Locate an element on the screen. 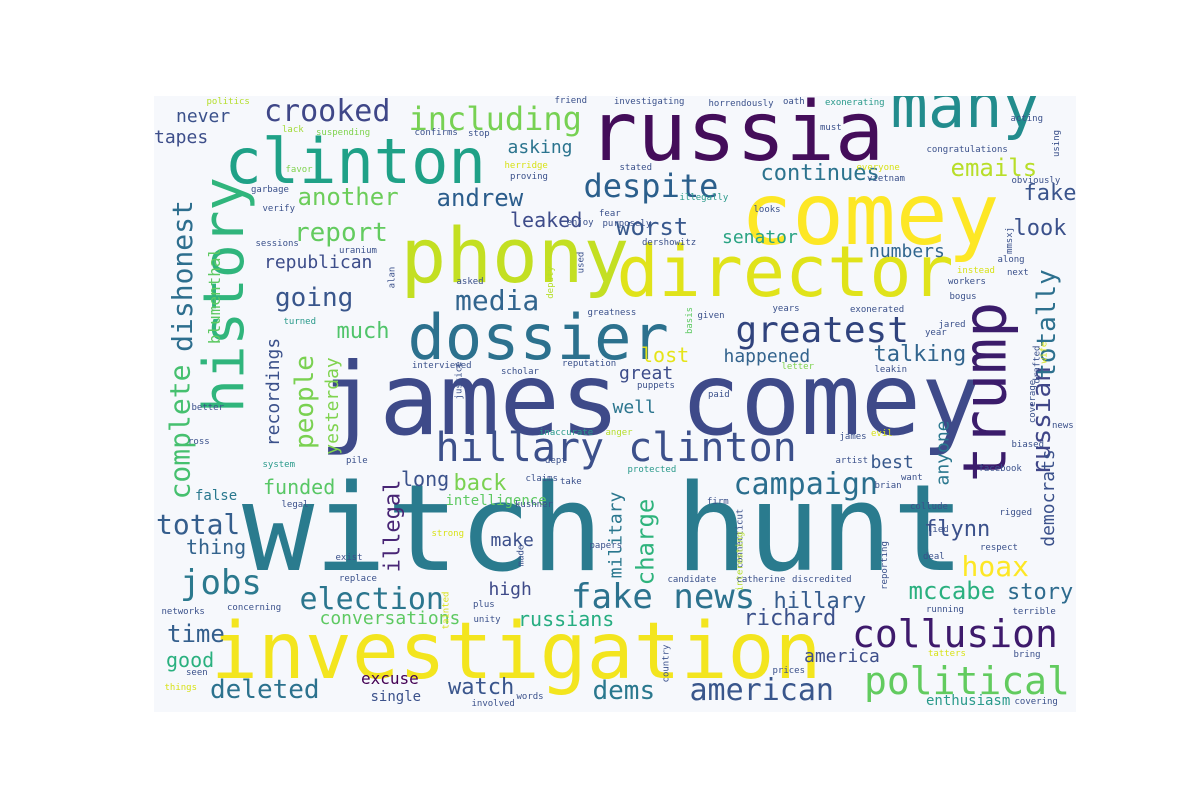 The image size is (1200, 800). word-tainted: tainted is located at coordinates (446, 610).